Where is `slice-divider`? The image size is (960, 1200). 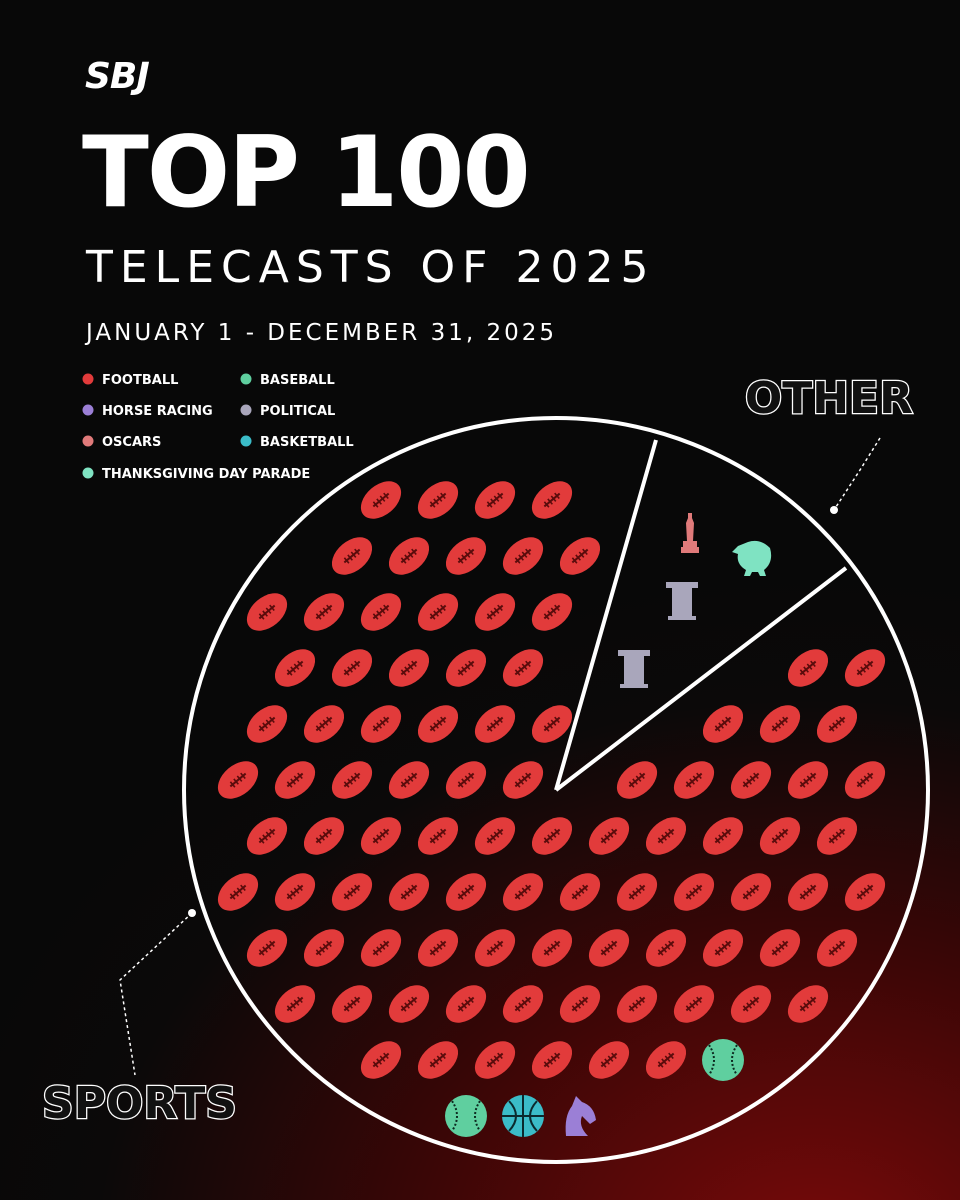
slice-divider is located at coordinates (701, 615).